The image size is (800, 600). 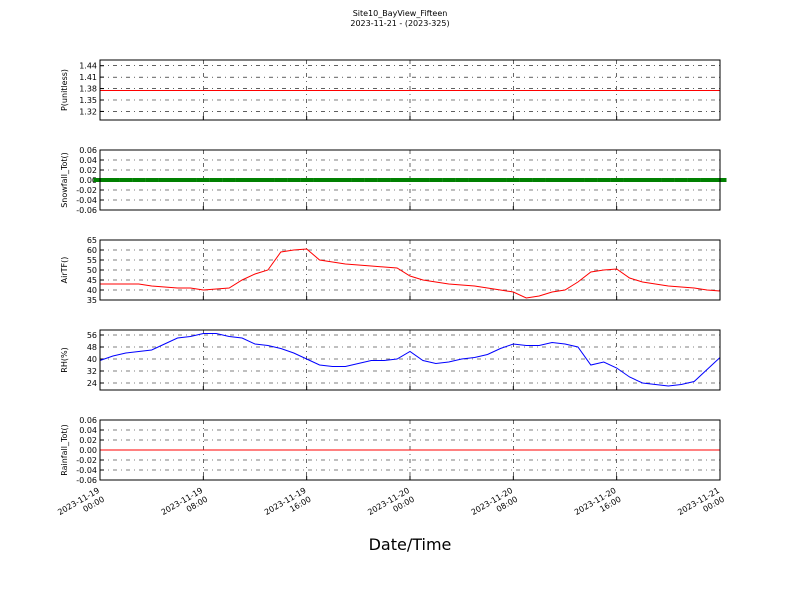 I want to click on y-tick-label: 35, so click(x=92, y=300).